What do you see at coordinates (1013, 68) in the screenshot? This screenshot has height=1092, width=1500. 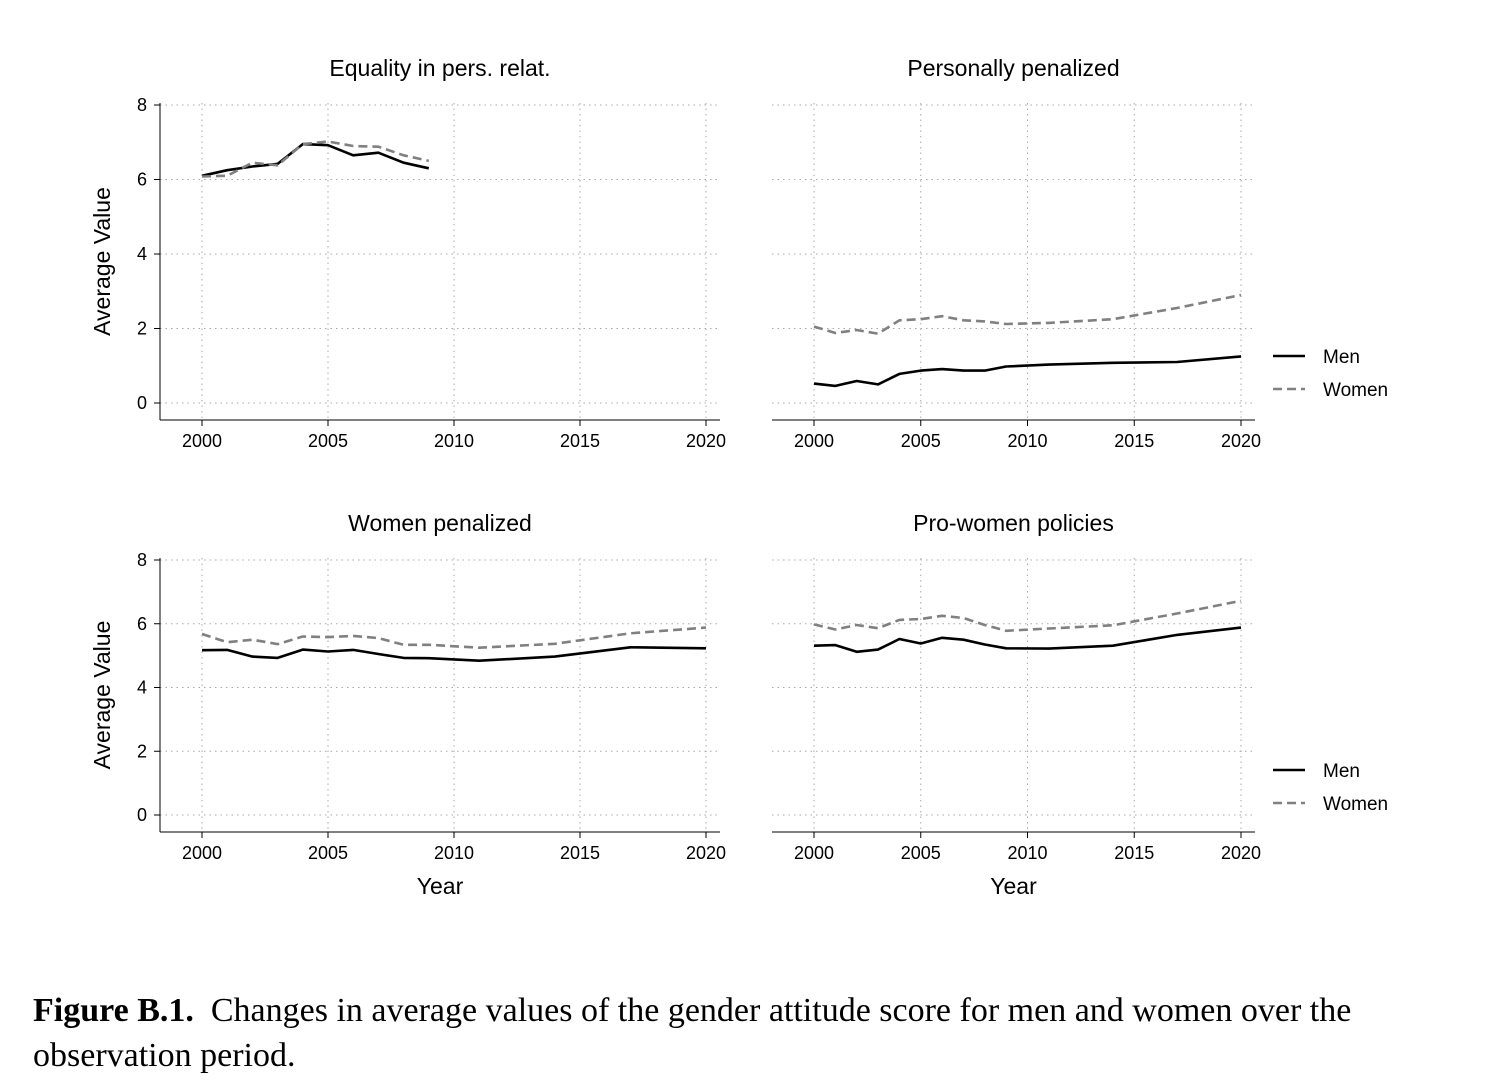 I see `chart-title: Personally penalized` at bounding box center [1013, 68].